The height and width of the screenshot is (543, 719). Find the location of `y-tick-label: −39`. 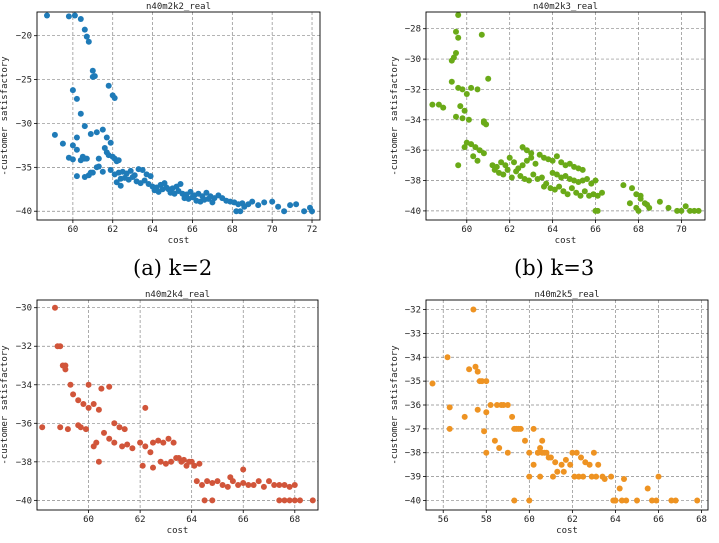

y-tick-label: −39 is located at coordinates (413, 478).